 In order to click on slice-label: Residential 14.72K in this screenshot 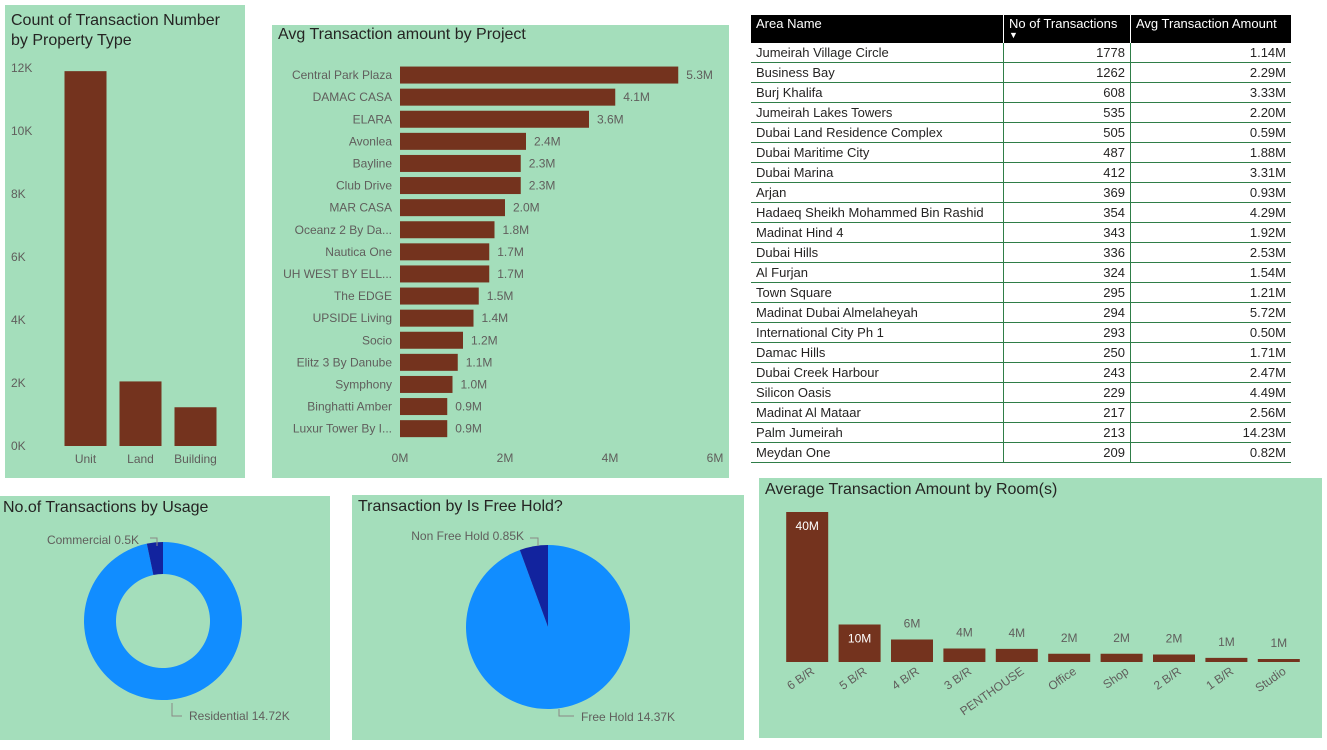, I will do `click(239, 716)`.